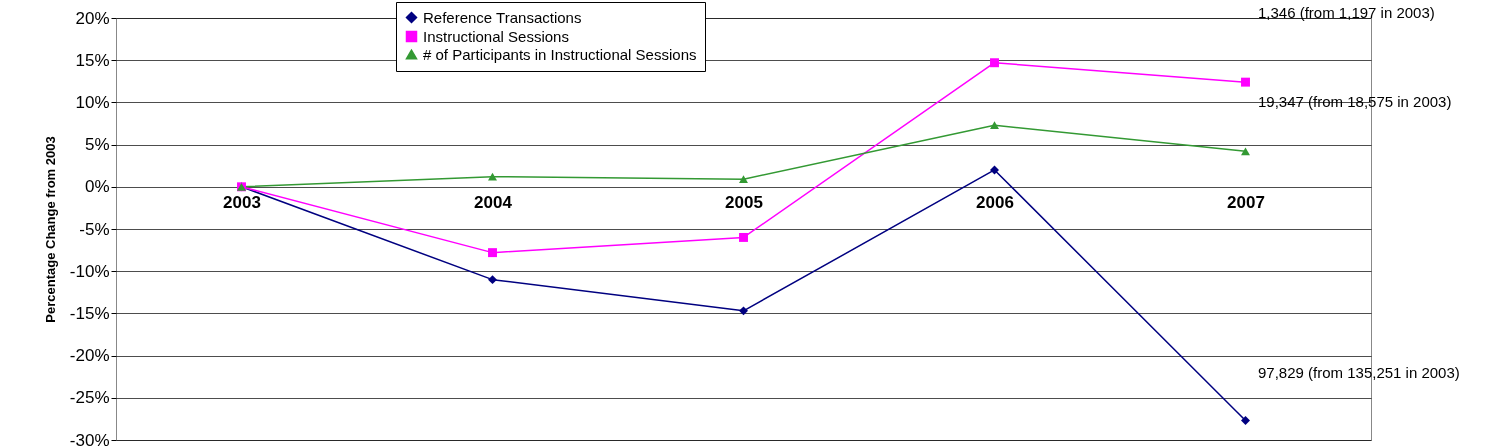  Describe the element at coordinates (92, 60) in the screenshot. I see `y-tick-label: 15%` at that location.